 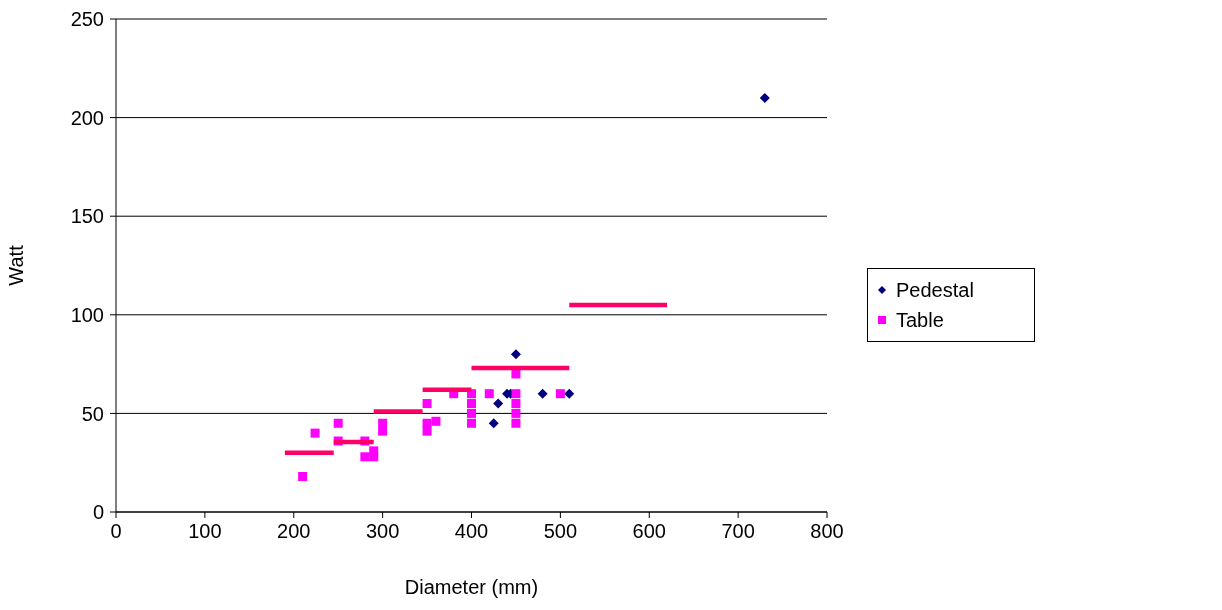 What do you see at coordinates (116, 531) in the screenshot?
I see `x-tick-label: 0` at bounding box center [116, 531].